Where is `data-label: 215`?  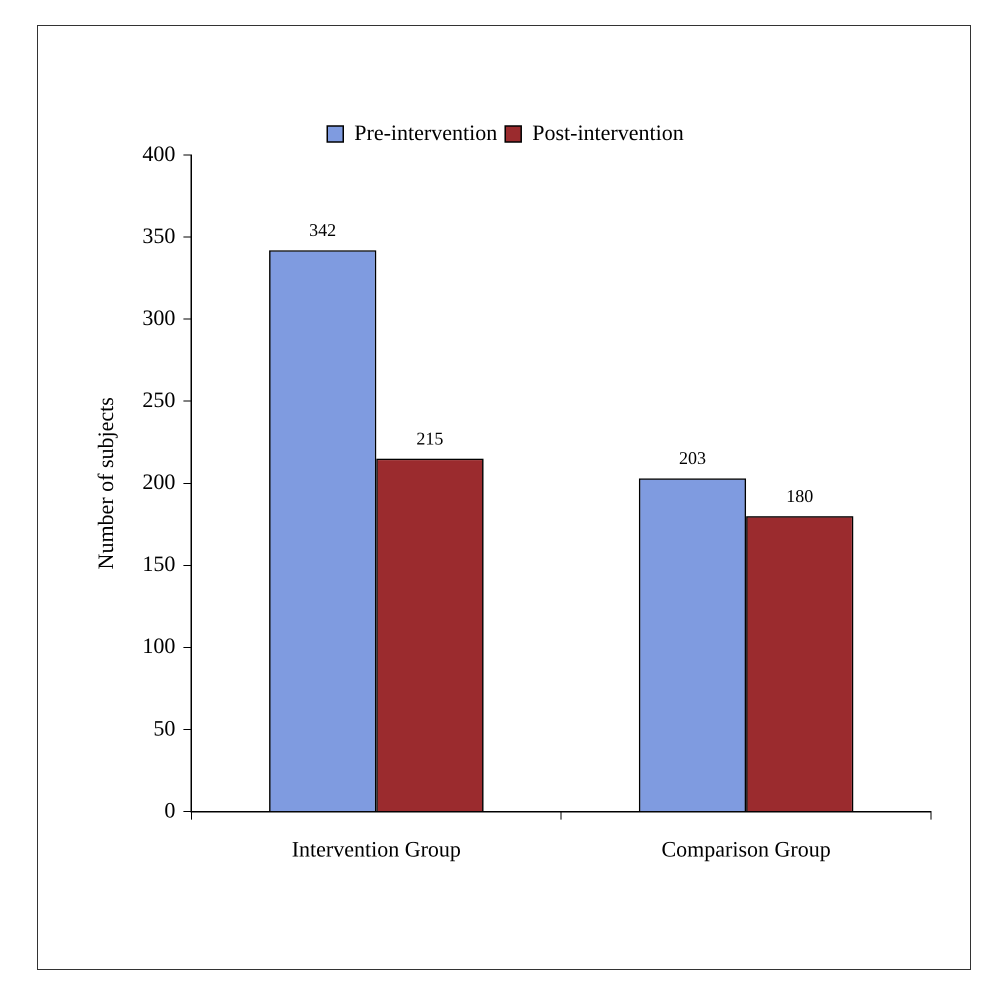 data-label: 215 is located at coordinates (430, 438).